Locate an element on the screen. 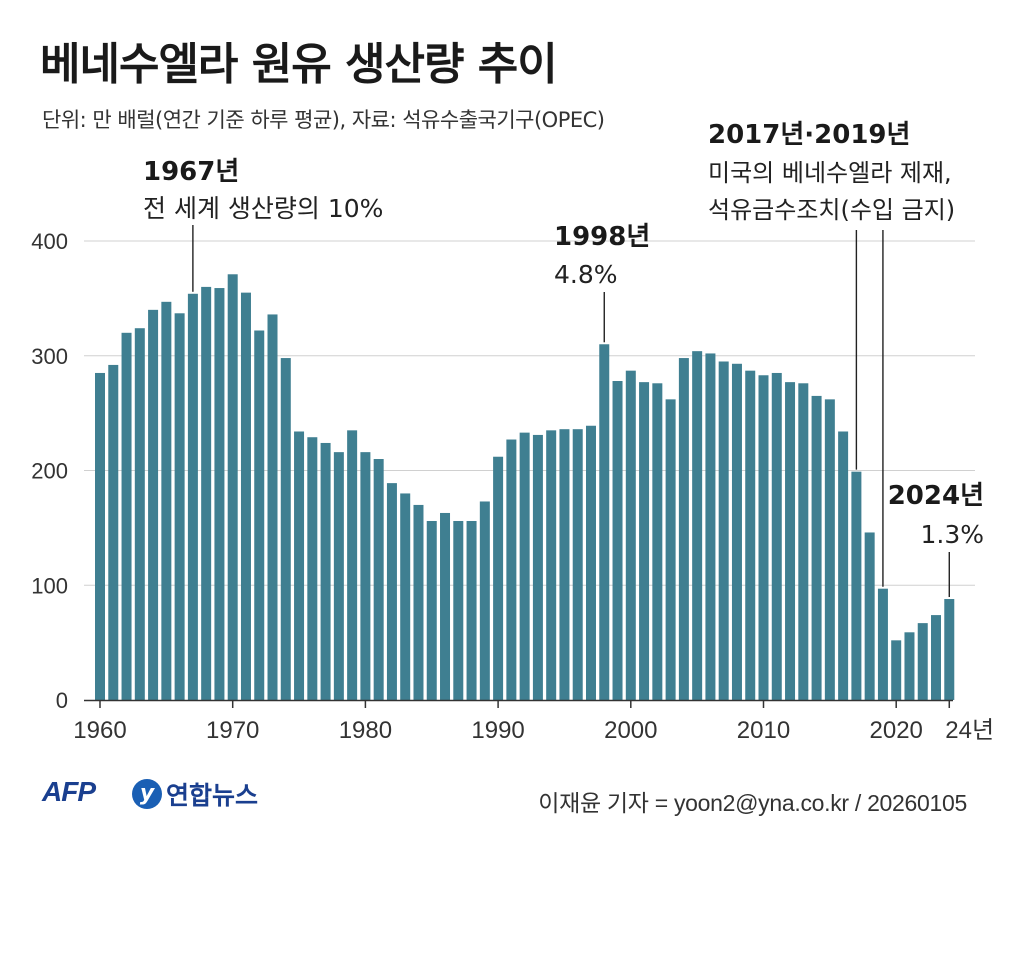 The height and width of the screenshot is (957, 1011). x-axis: 1960 1970 1980 1990 2000 2010 2020 24년 is located at coordinates (533, 721).